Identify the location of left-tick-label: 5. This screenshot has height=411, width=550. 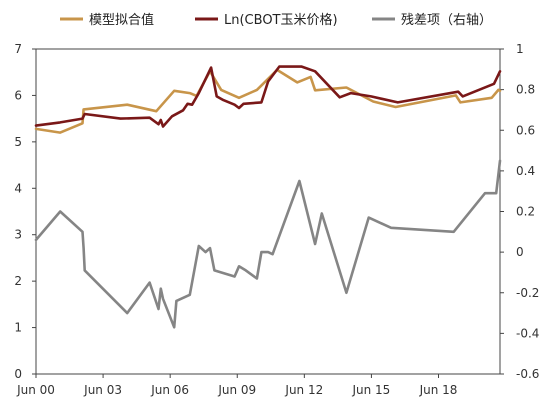
(18, 142).